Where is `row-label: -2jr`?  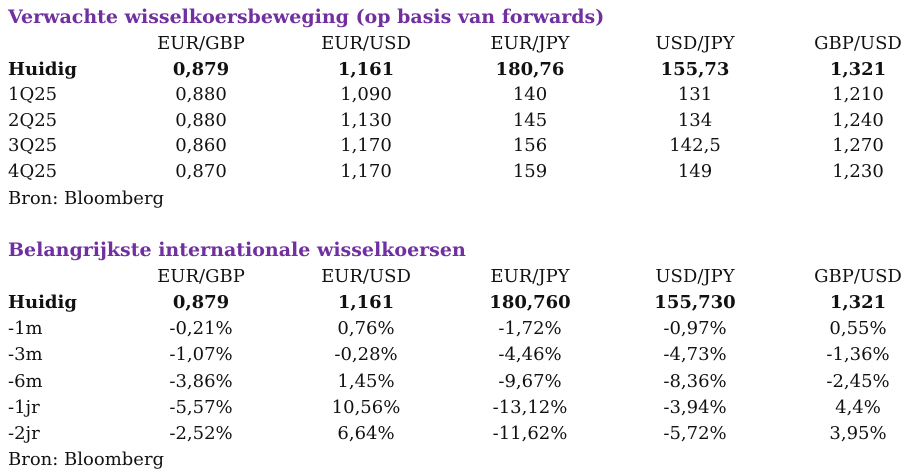
row-label: -2jr is located at coordinates (24, 433).